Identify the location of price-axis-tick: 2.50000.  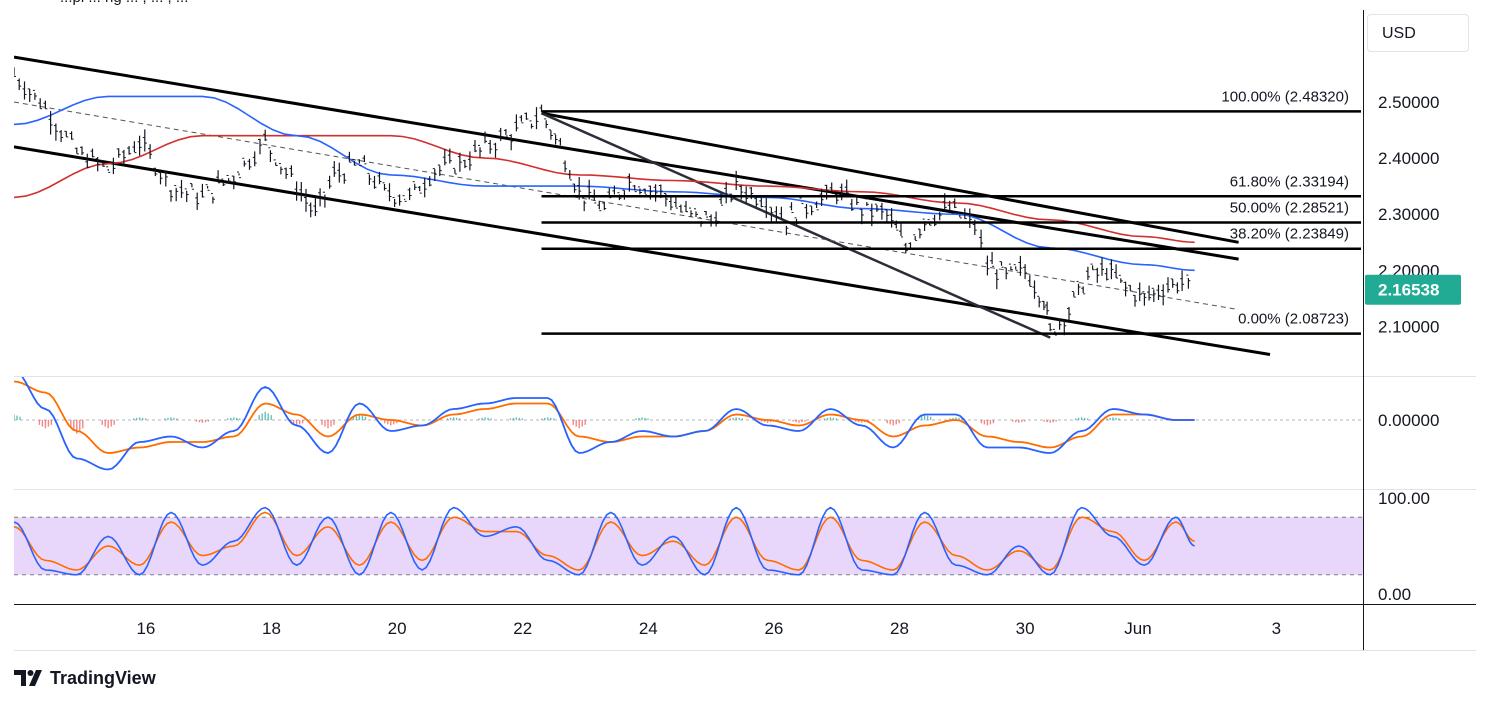
(1408, 102).